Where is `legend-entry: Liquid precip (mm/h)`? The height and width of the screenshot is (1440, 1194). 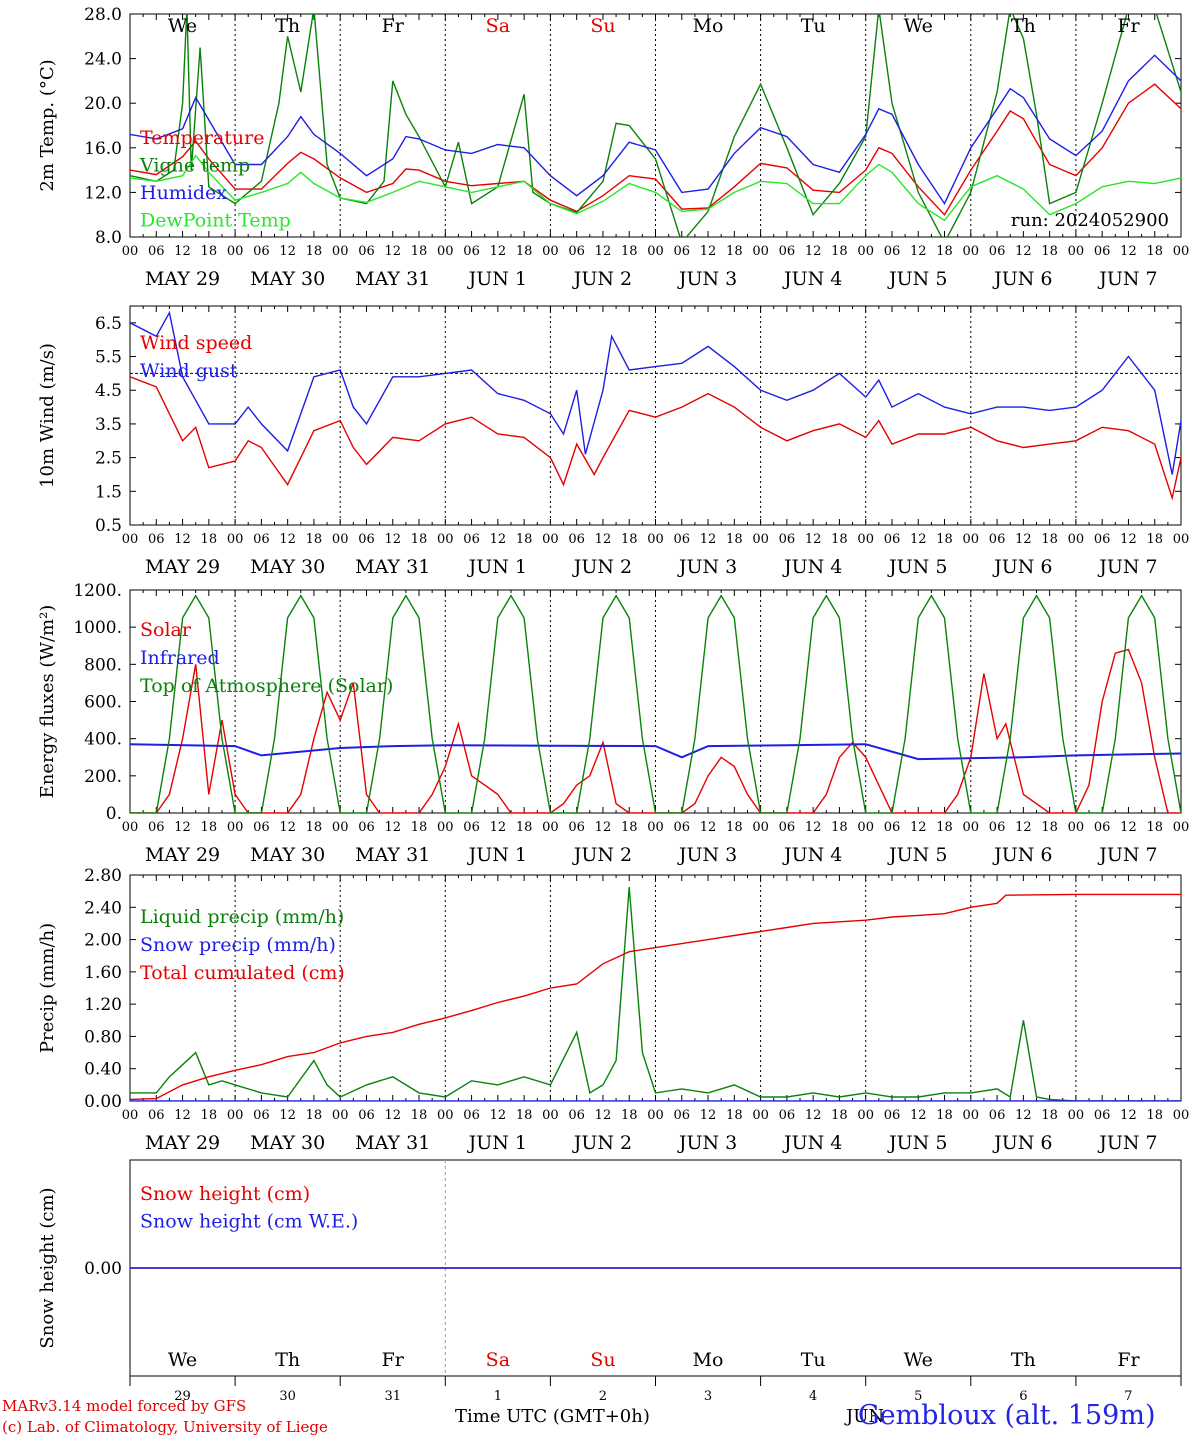
legend-entry: Liquid precip (mm/h) is located at coordinates (242, 917).